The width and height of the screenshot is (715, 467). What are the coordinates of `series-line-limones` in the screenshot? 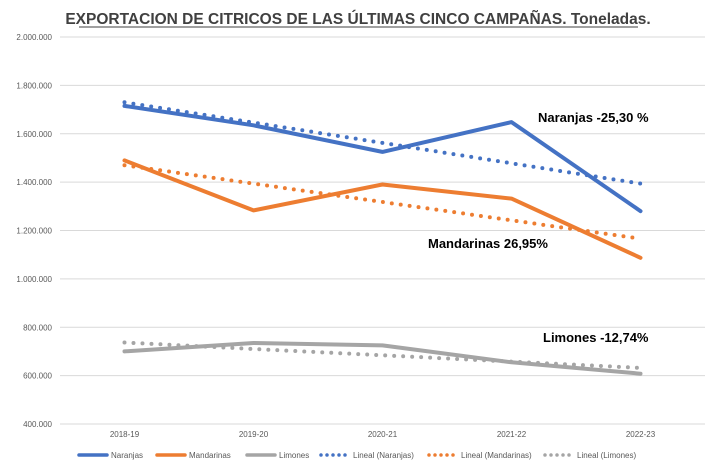 It's located at (382, 358).